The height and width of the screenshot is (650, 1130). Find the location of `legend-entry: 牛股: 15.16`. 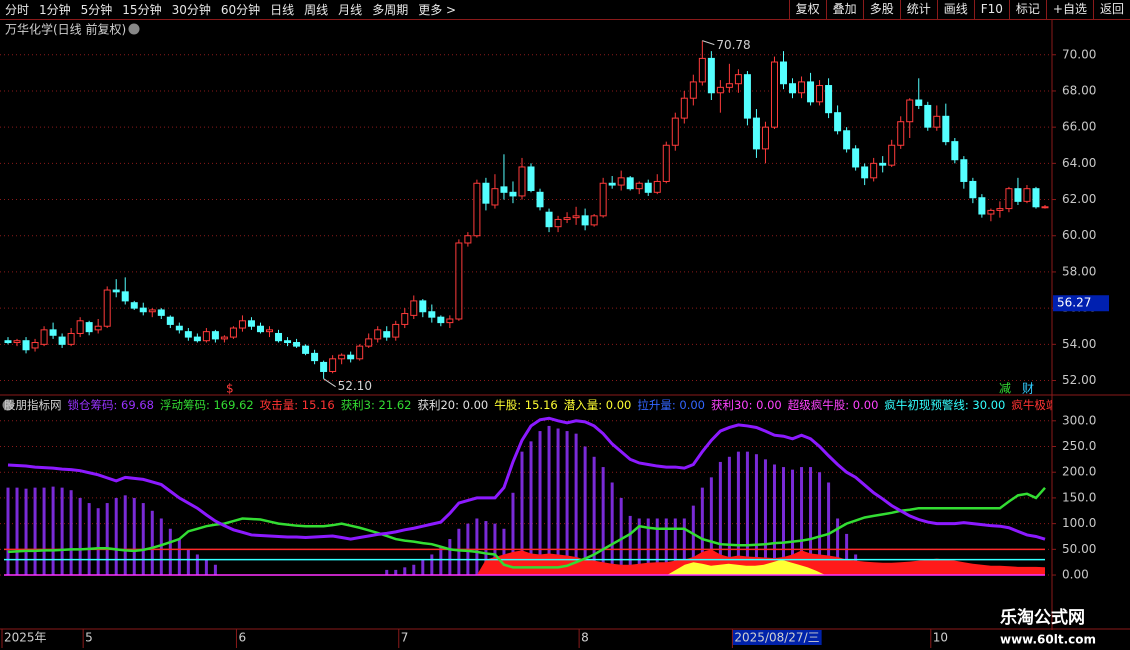

legend-entry: 牛股: 15.16 is located at coordinates (526, 405).